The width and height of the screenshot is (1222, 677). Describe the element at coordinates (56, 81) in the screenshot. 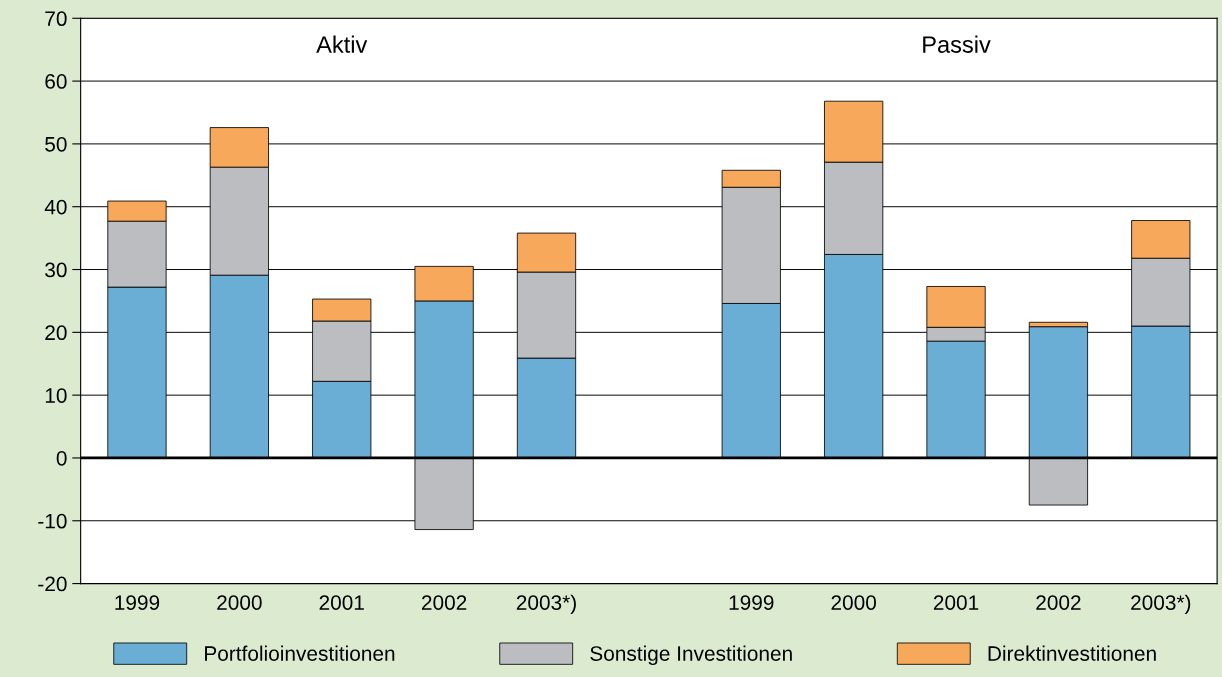

I see `y-tick-label: 60` at that location.